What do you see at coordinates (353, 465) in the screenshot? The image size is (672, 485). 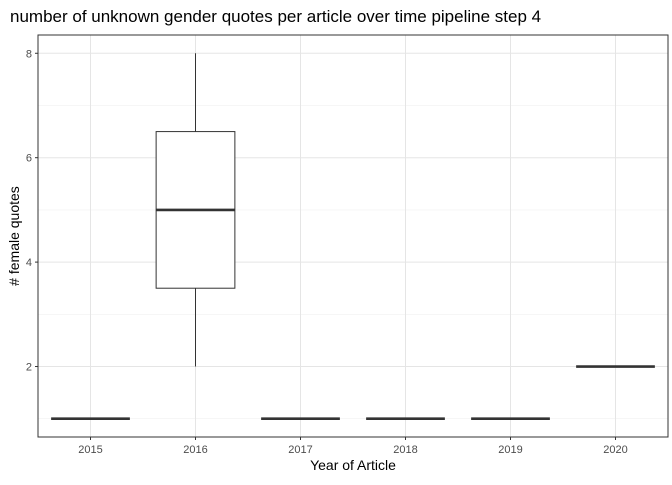 I see `x-axis-title: Year of Article` at bounding box center [353, 465].